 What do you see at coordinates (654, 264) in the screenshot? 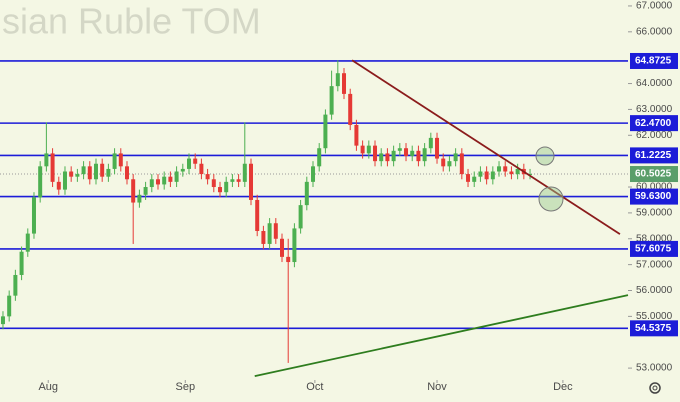
I see `y-tick-label: 57.0000` at bounding box center [654, 264].